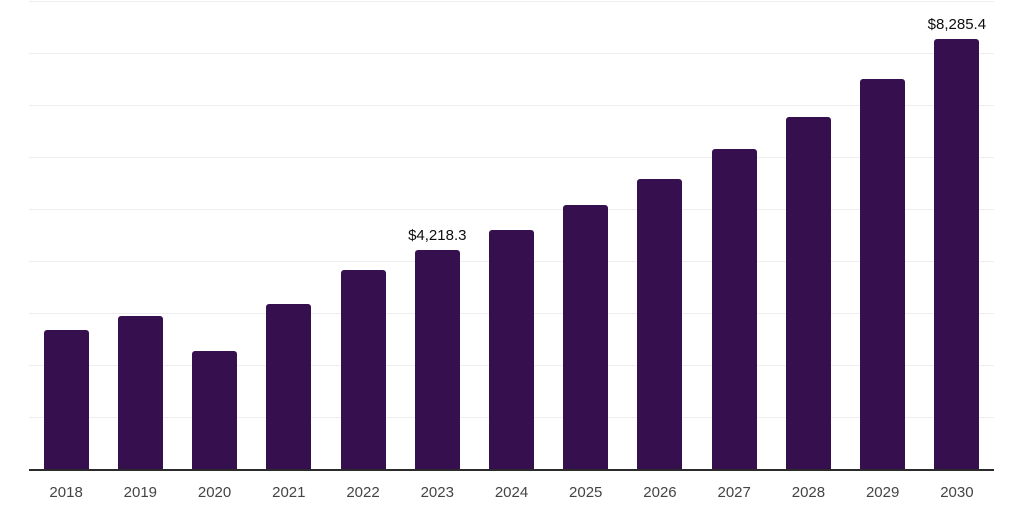 The image size is (1024, 512). What do you see at coordinates (66, 492) in the screenshot?
I see `x-tick-2018: 2018` at bounding box center [66, 492].